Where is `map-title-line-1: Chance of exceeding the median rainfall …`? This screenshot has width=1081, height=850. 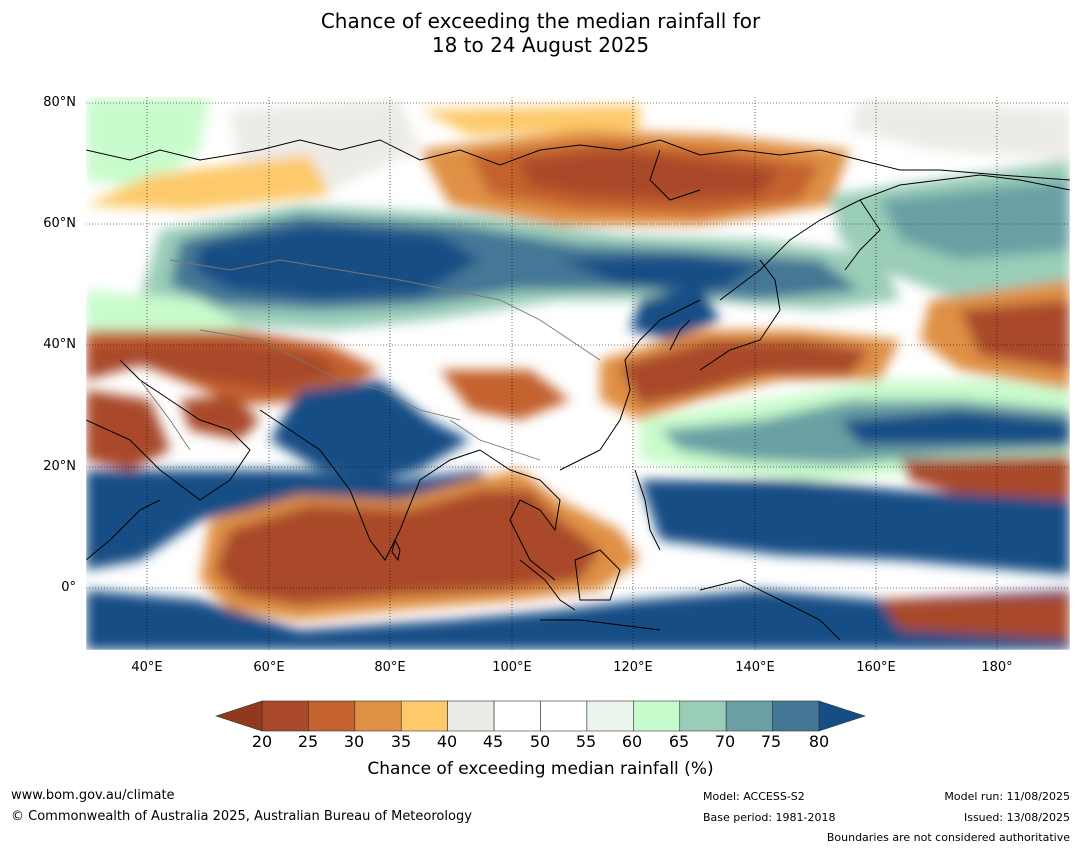
map-title-line-1: Chance of exceeding the median rainfall … is located at coordinates (540, 21).